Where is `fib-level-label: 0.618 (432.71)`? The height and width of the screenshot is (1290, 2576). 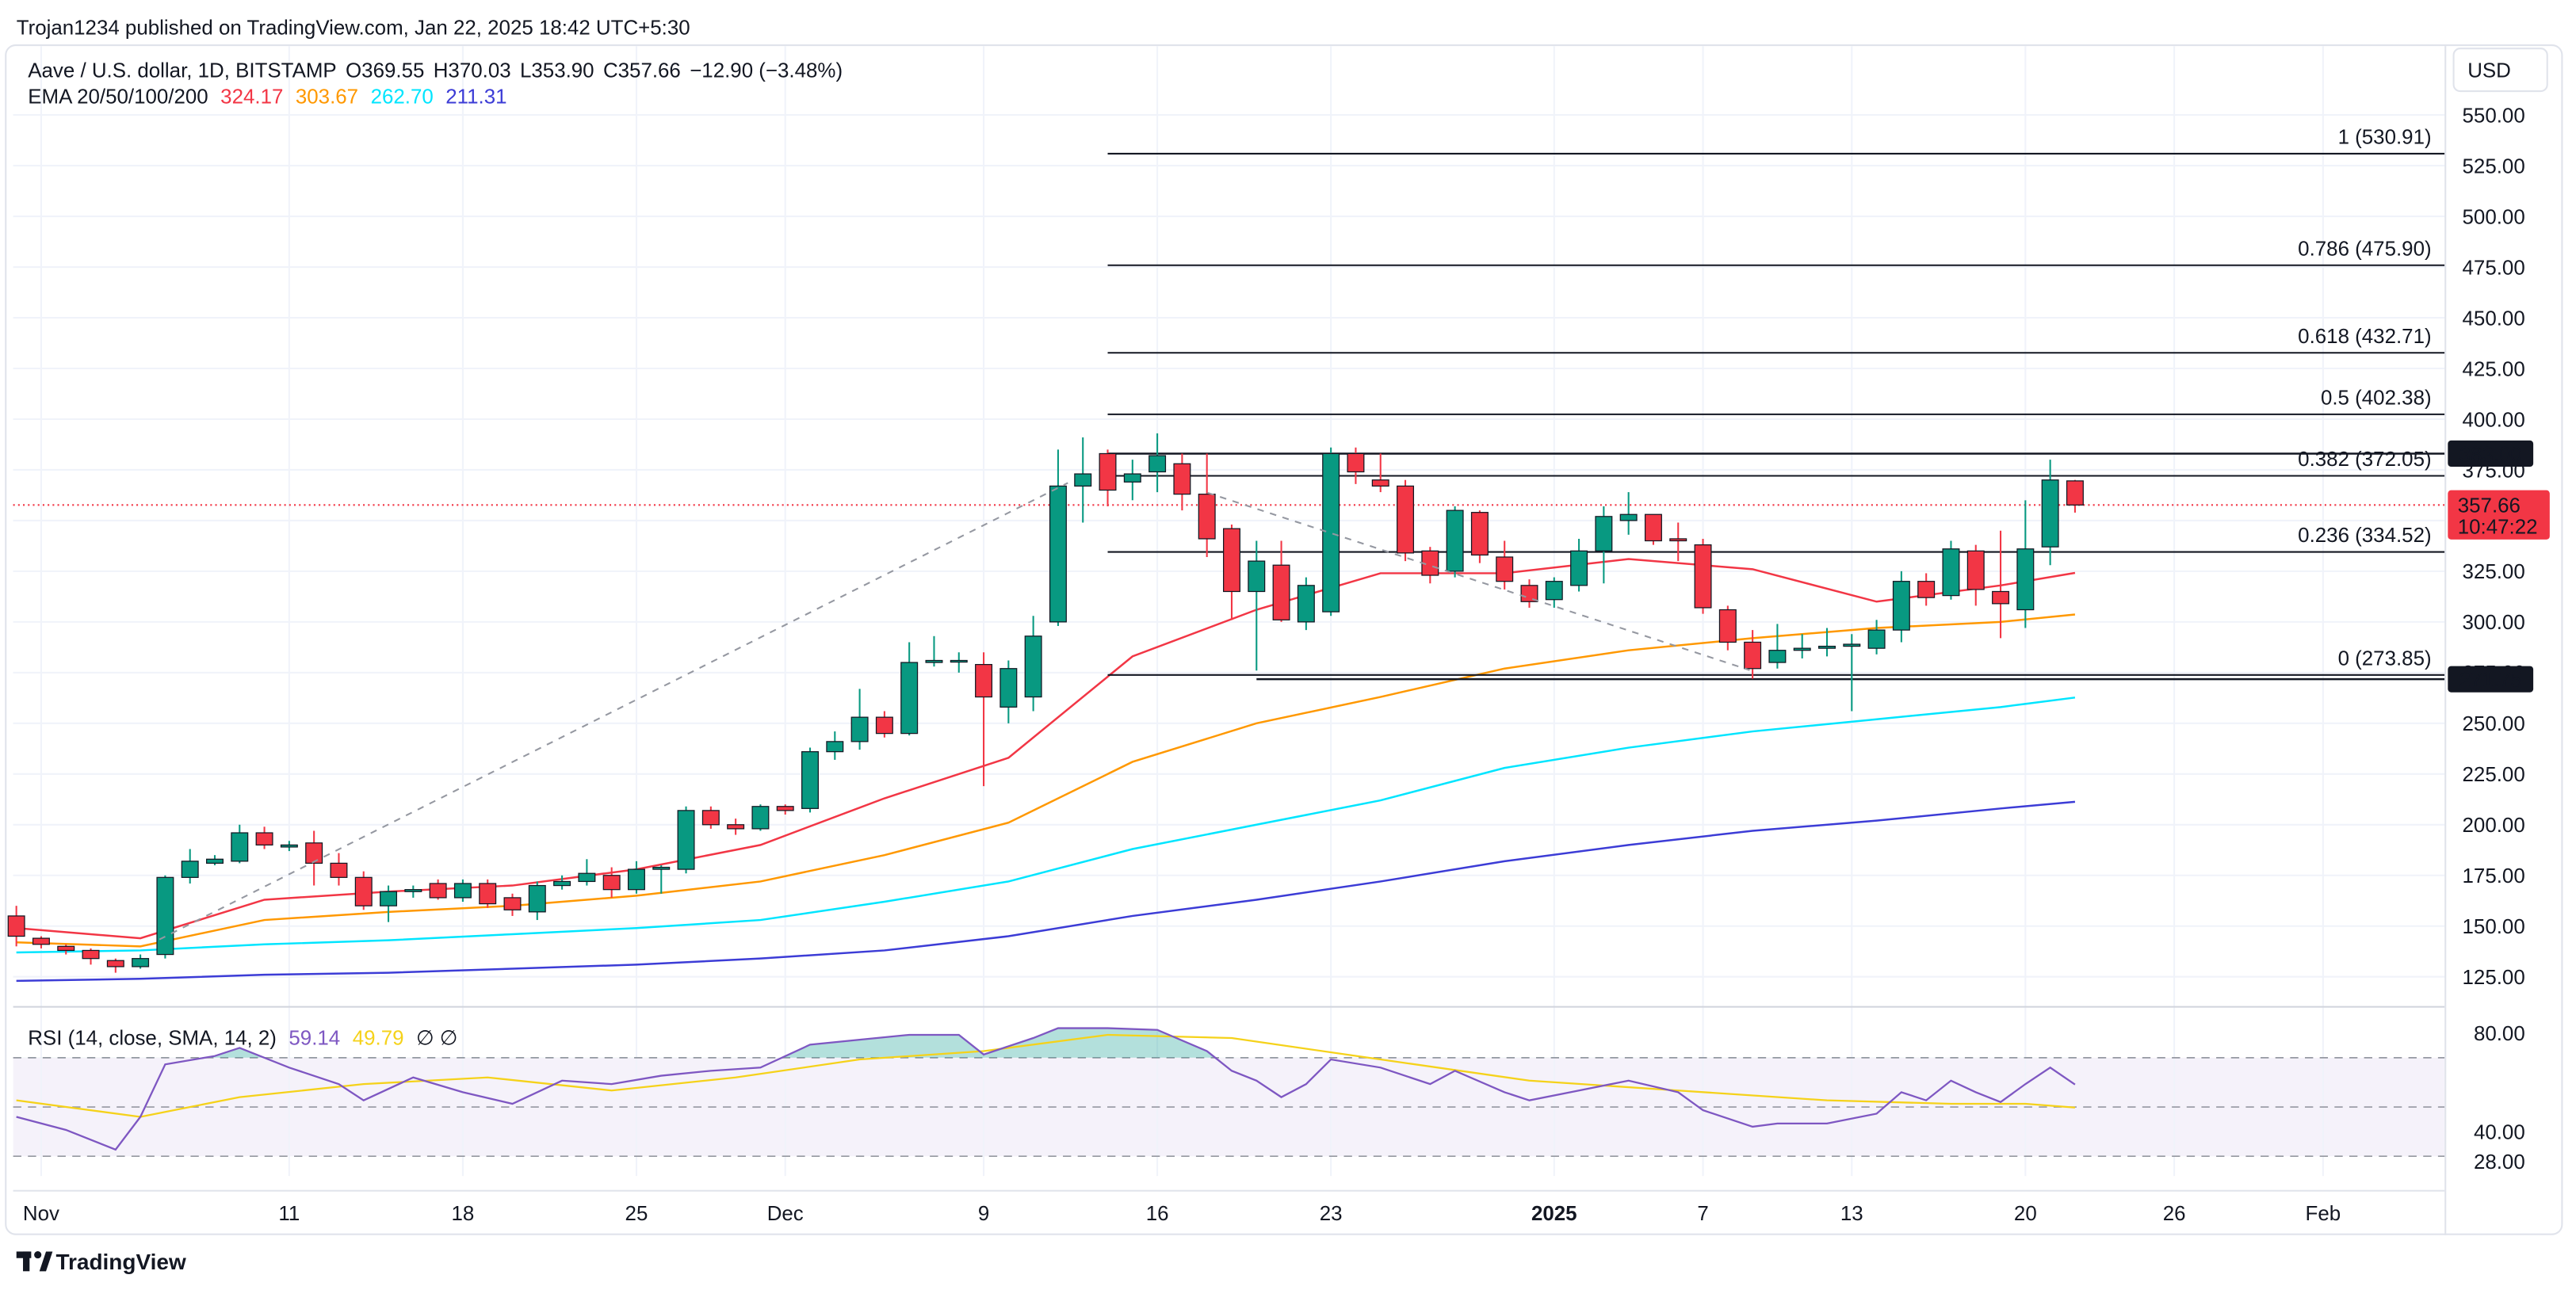 fib-level-label: 0.618 (432.71) is located at coordinates (2364, 337).